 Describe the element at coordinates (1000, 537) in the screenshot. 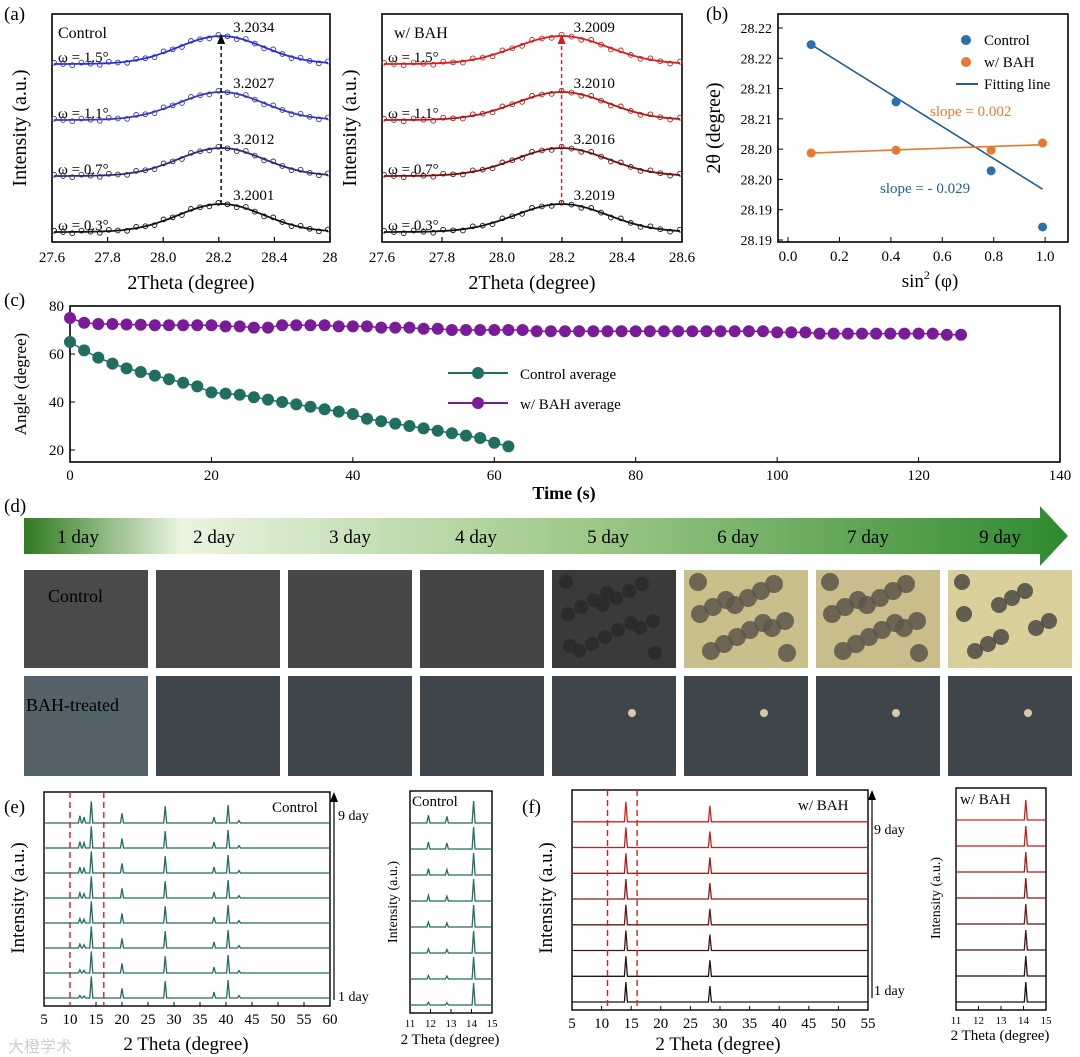

I see `day-label: 9 day` at that location.